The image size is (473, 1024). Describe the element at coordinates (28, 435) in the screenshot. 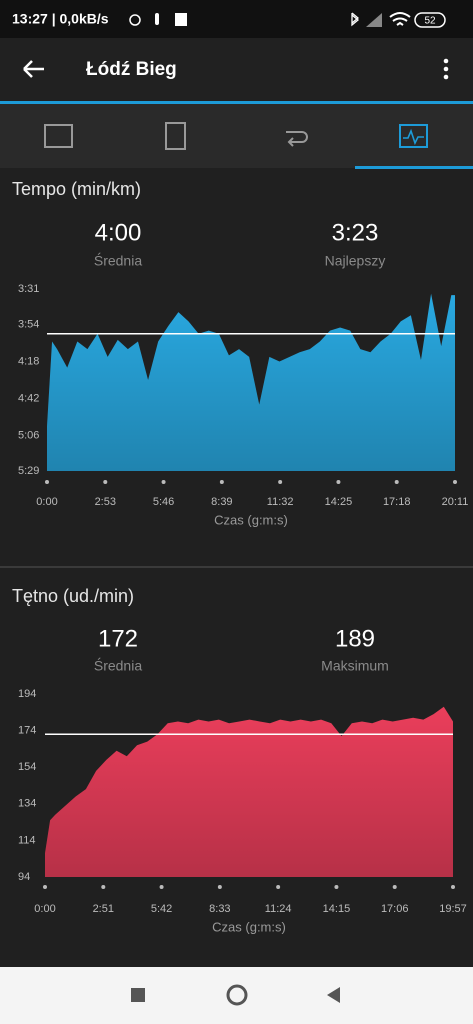

I see `y-tick-label: 5:06` at that location.